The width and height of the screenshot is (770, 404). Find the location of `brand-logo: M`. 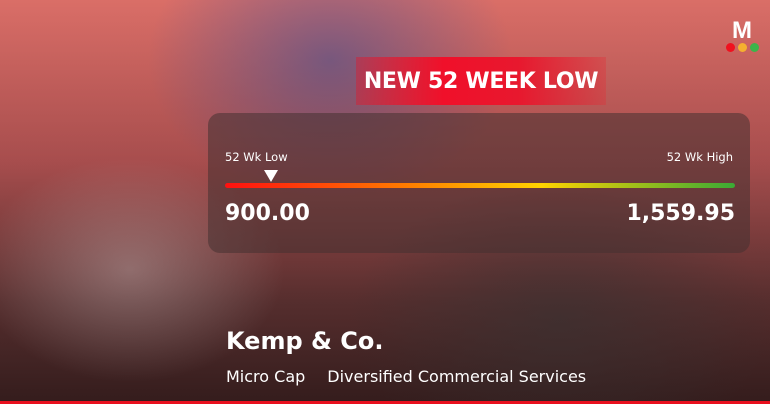

brand-logo: M is located at coordinates (742, 36).